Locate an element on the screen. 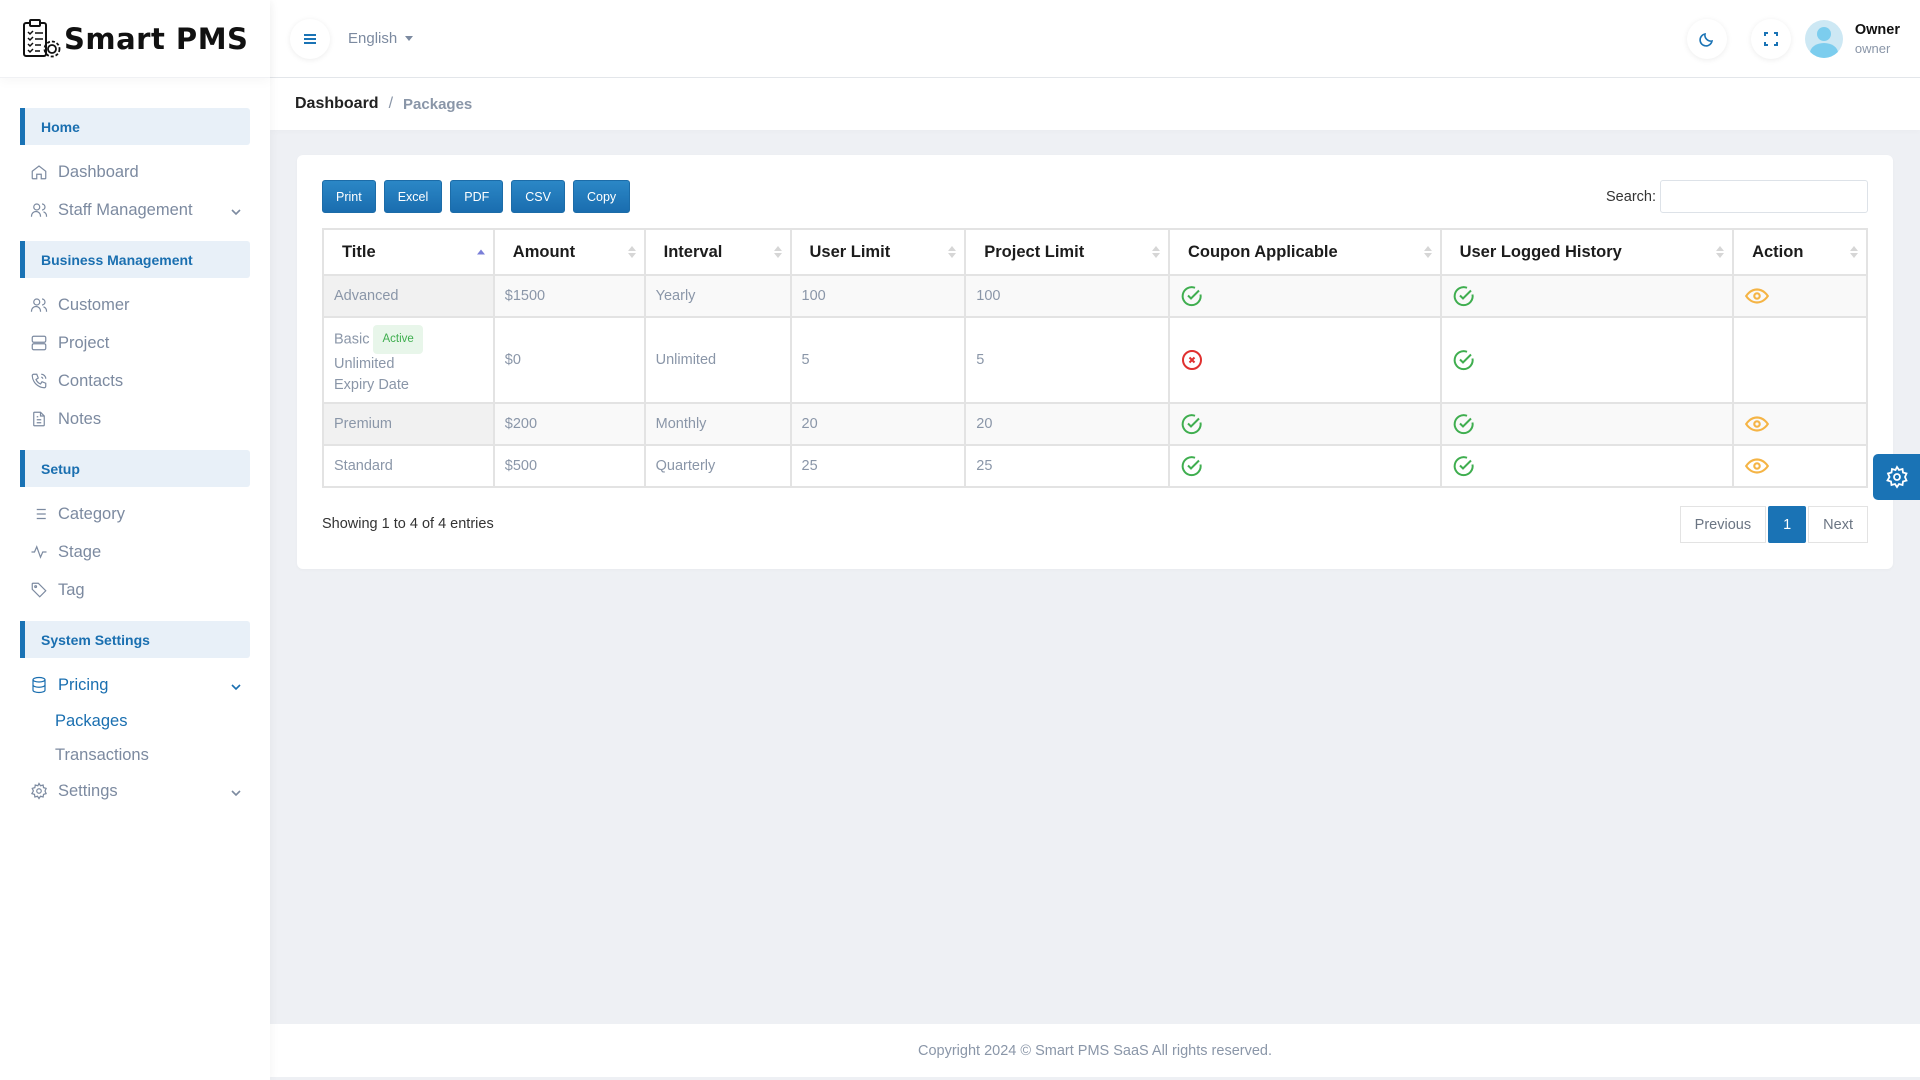 The height and width of the screenshot is (1080, 1920). cell-interval: Unlimited is located at coordinates (717, 360).